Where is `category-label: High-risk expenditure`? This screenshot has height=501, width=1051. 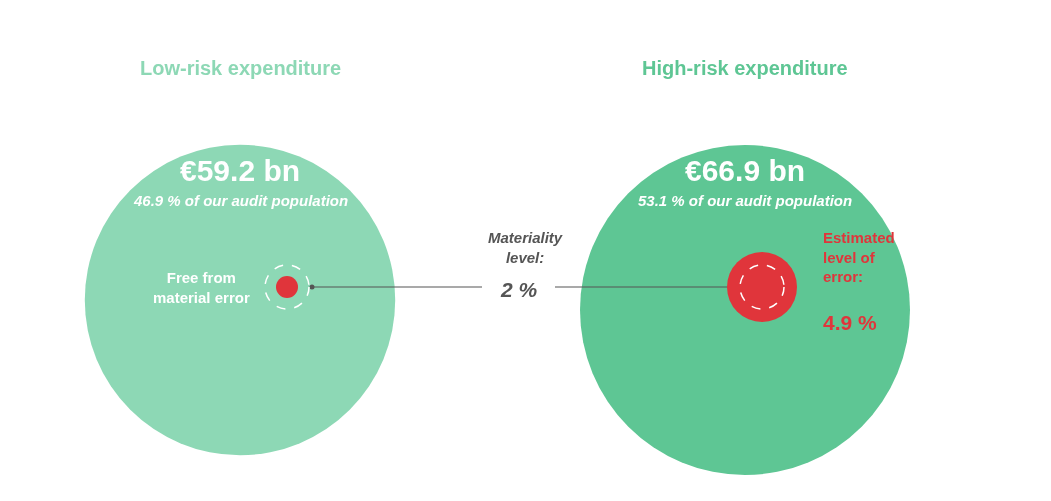
category-label: High-risk expenditure is located at coordinates (745, 68).